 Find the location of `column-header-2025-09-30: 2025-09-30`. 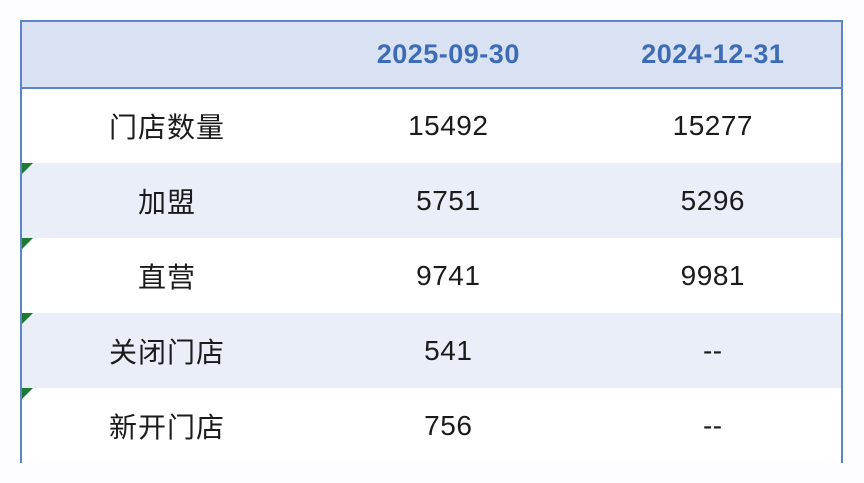

column-header-2025-09-30: 2025-09-30 is located at coordinates (448, 55).